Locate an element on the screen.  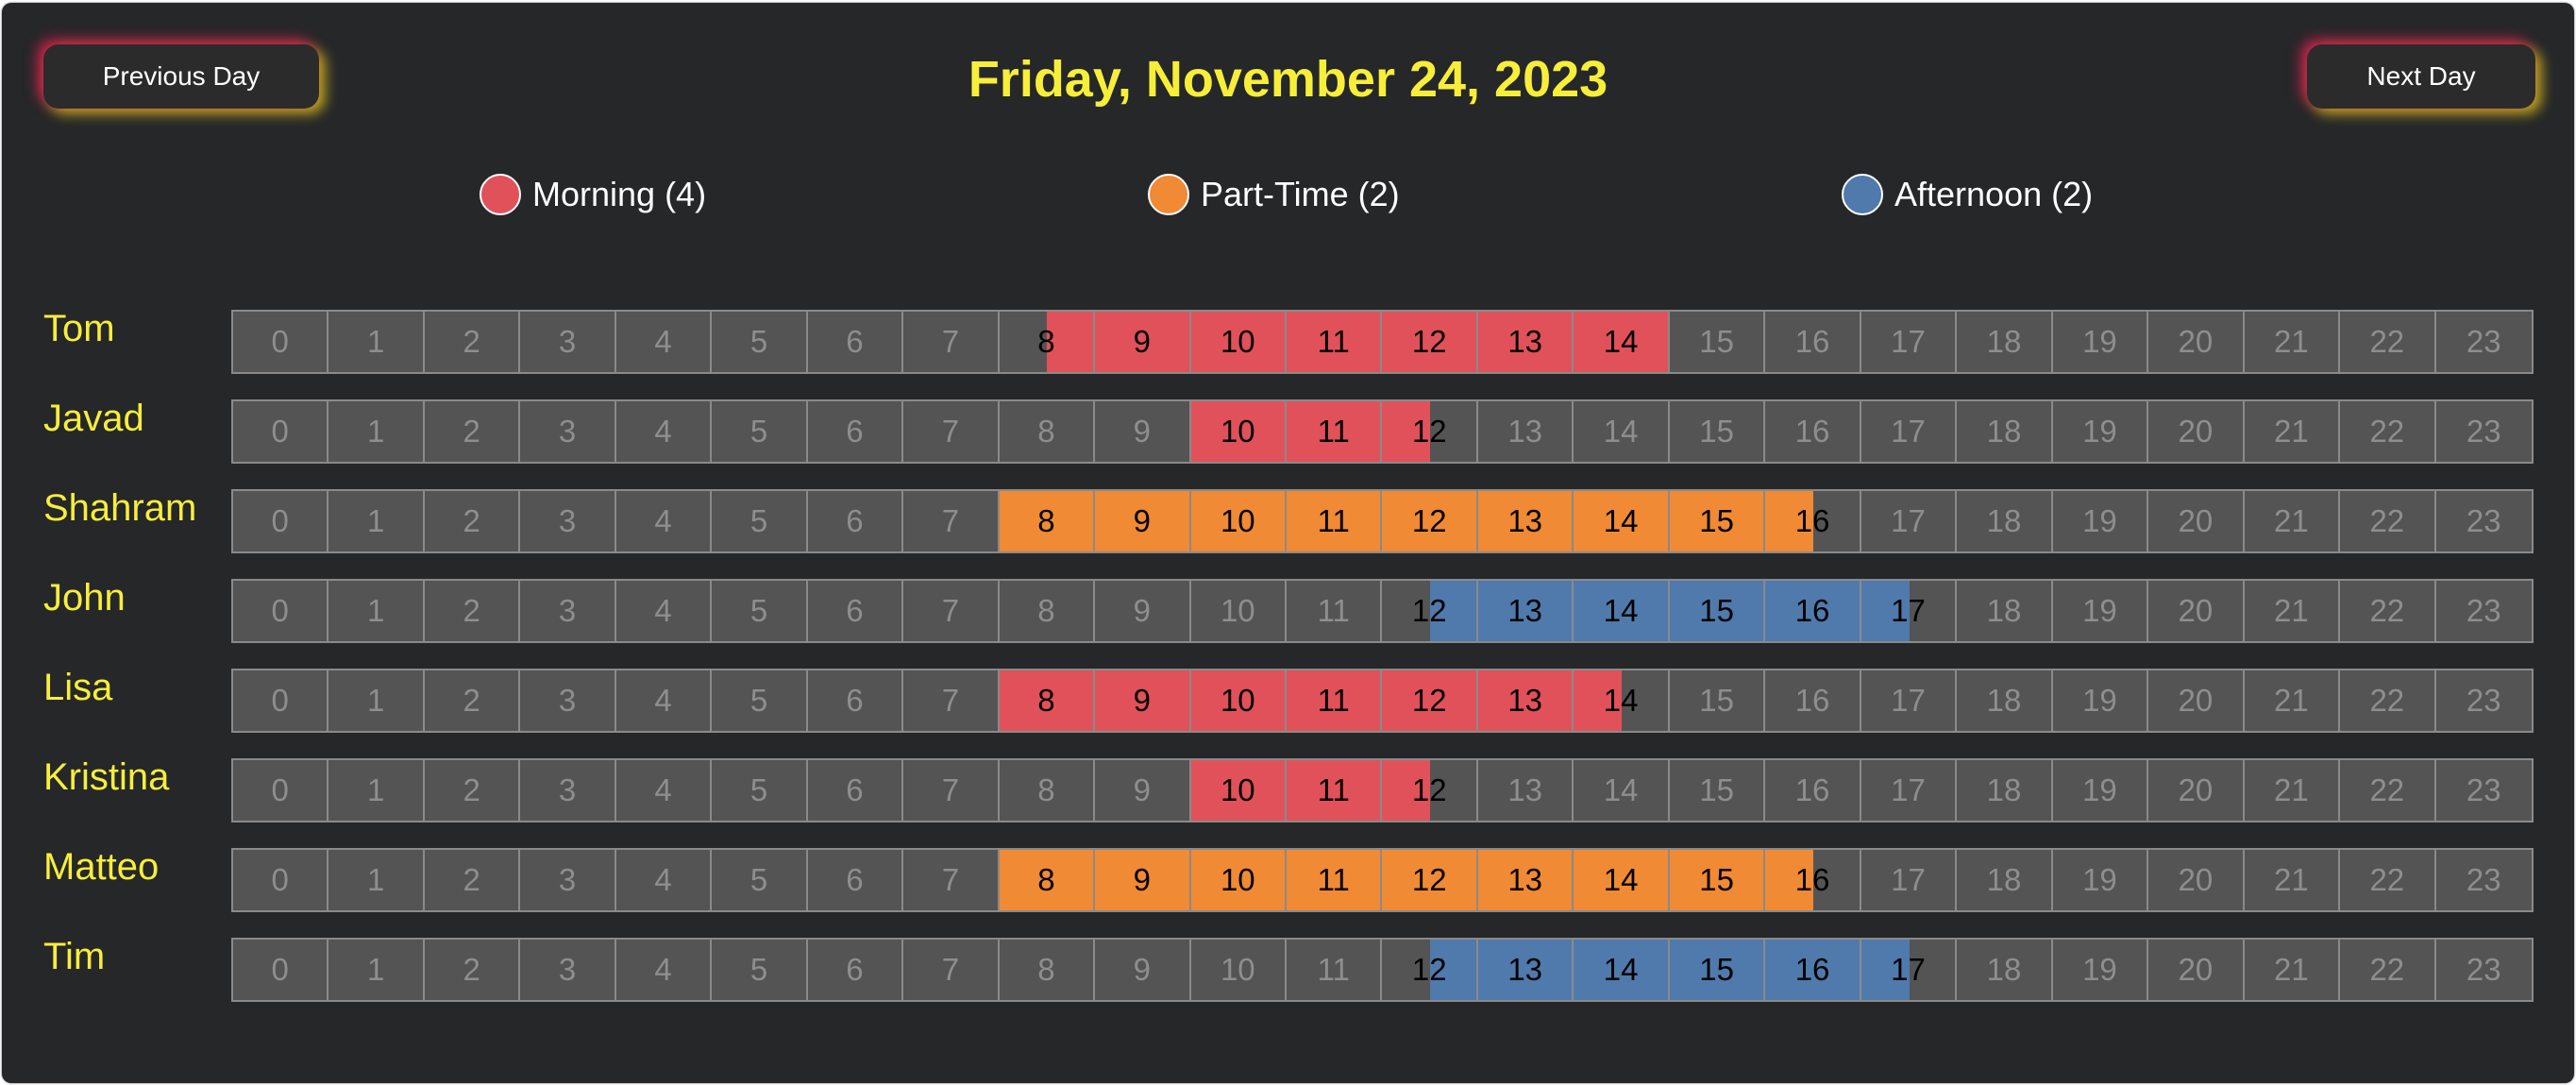
hour-cell: 22 is located at coordinates (2388, 521).